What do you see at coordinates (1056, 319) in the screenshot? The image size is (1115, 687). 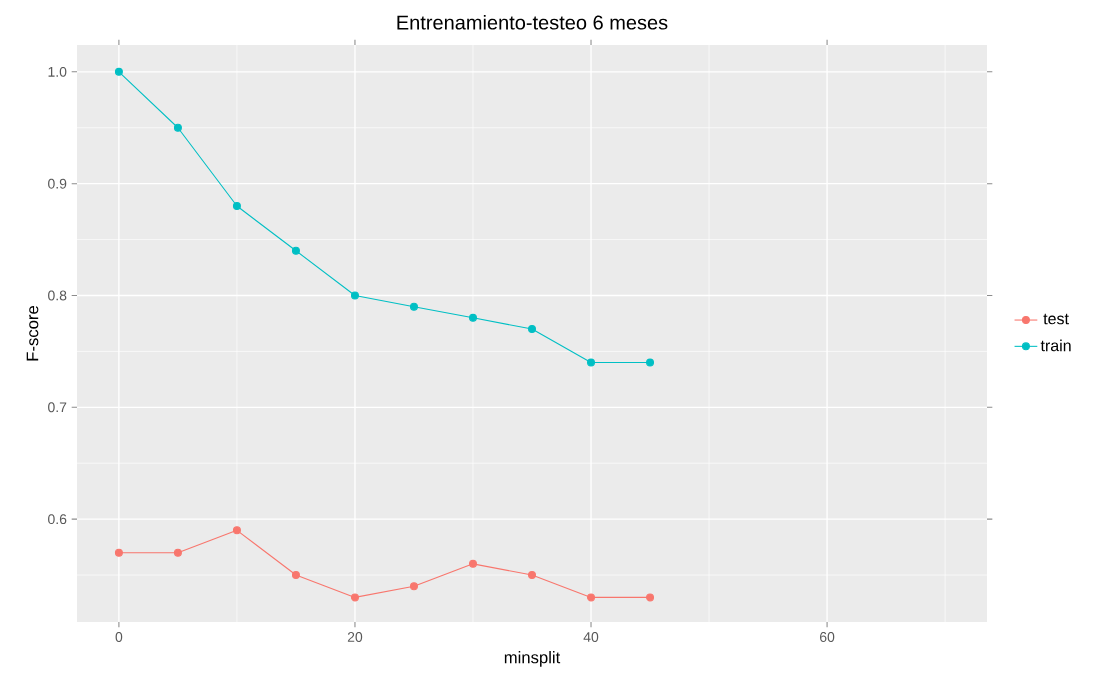 I see `legend-label: test` at bounding box center [1056, 319].